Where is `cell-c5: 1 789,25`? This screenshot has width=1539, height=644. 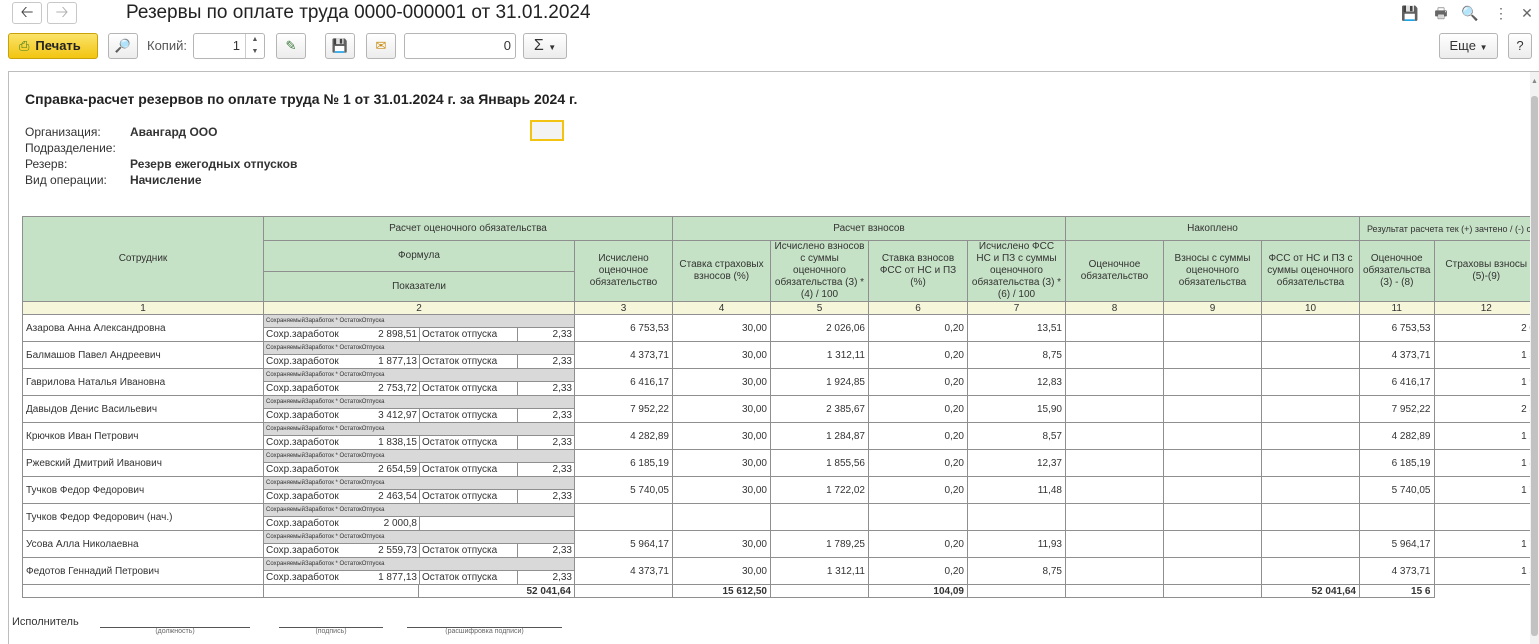 cell-c5: 1 789,25 is located at coordinates (819, 544).